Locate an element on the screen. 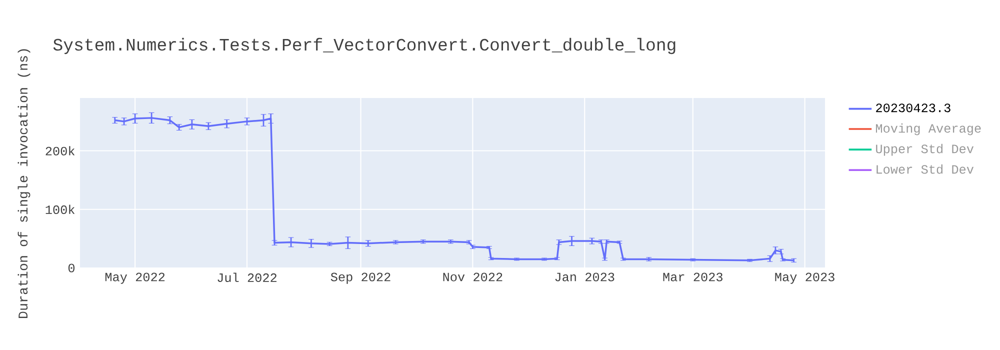  x-tick-label: Jul 2022 is located at coordinates (247, 277).